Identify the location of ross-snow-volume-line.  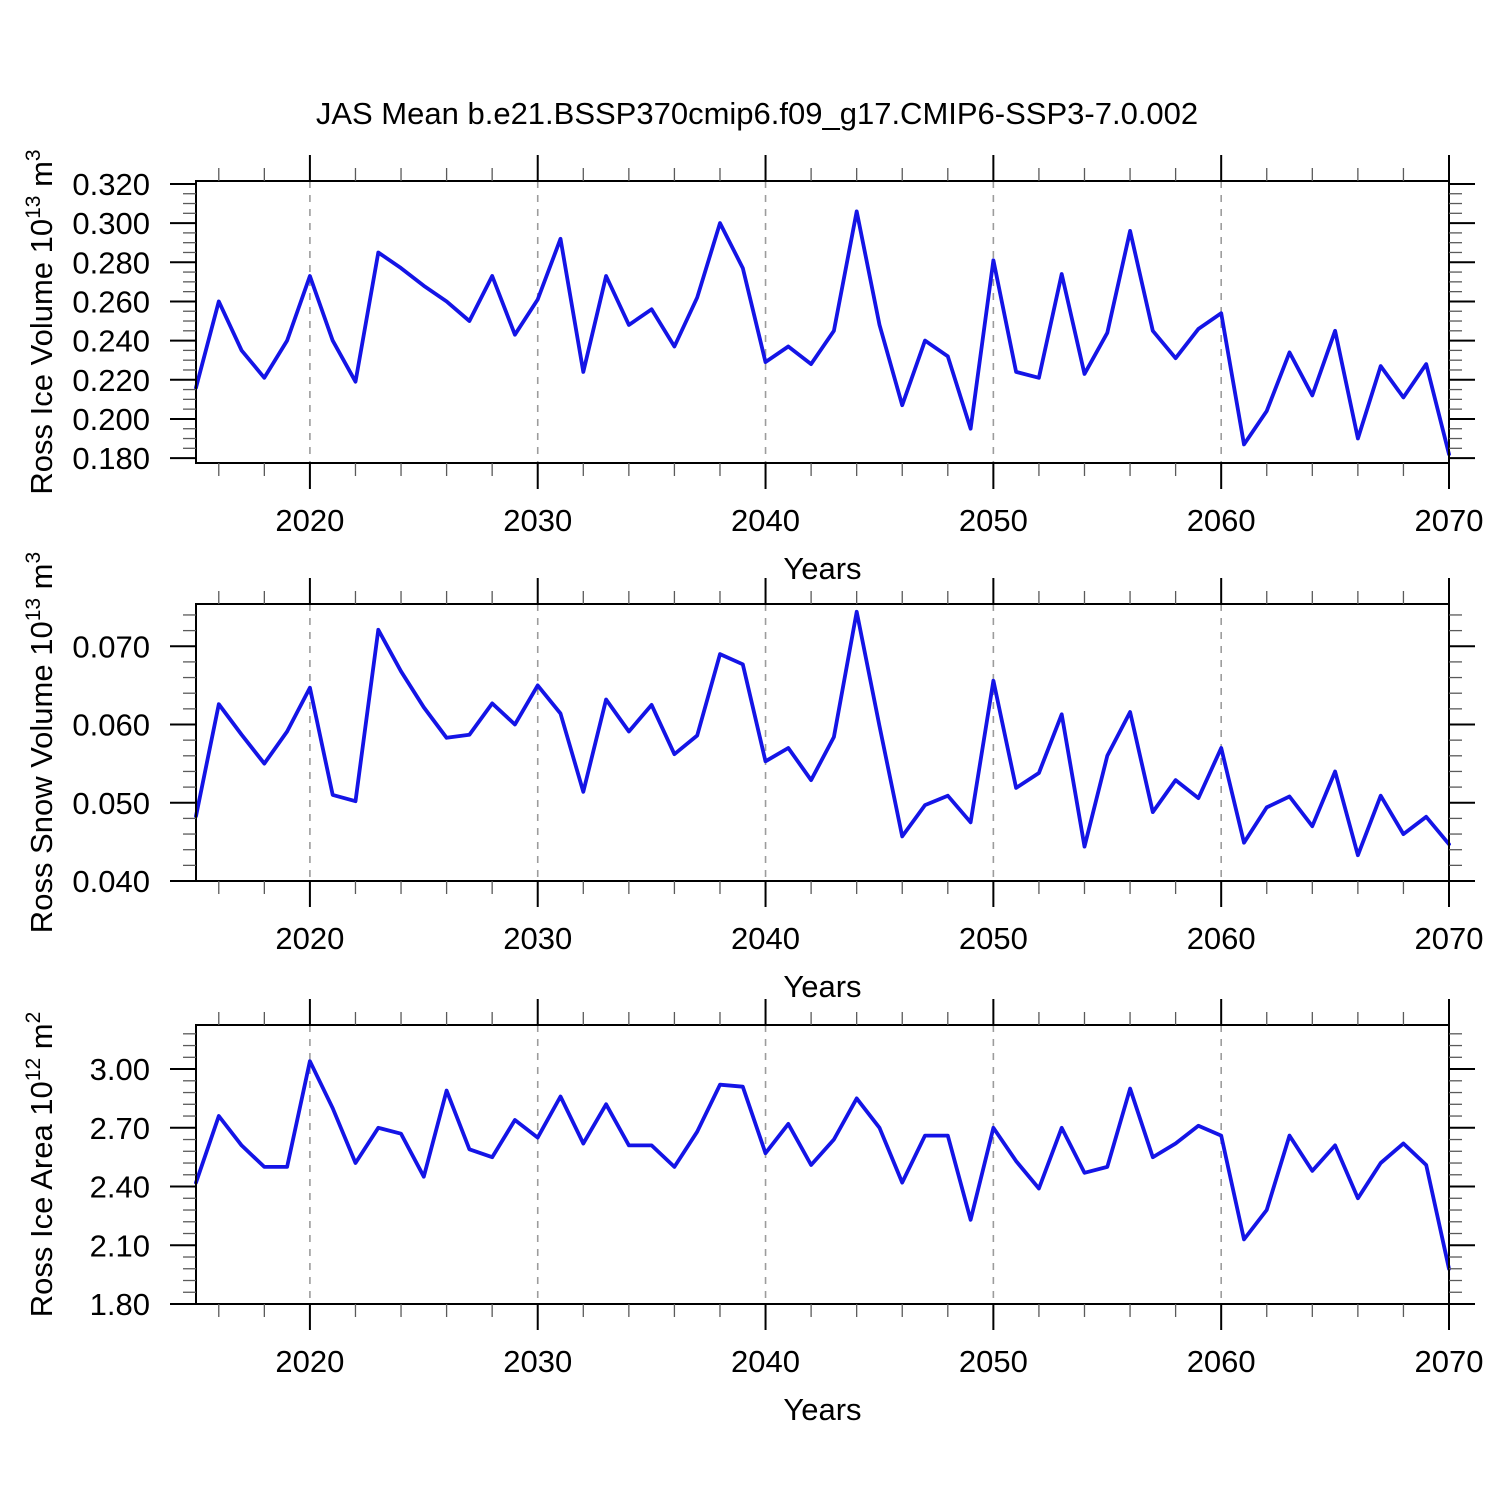
(822, 733).